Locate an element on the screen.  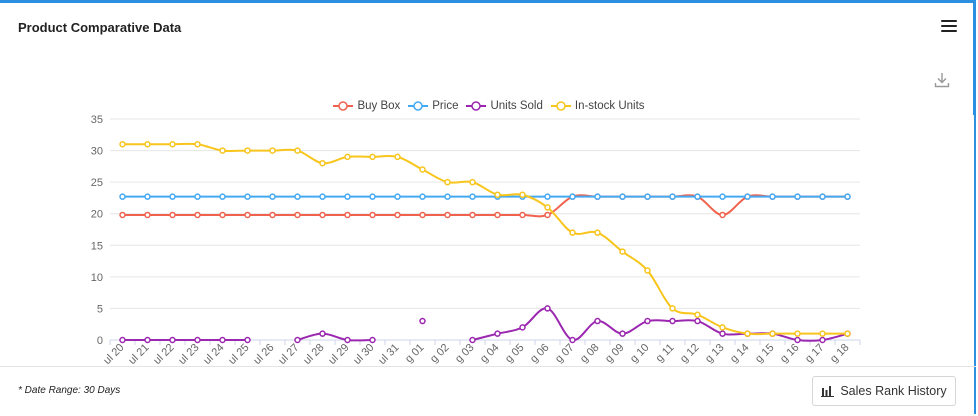
legend-item-buy-box: Buy Box is located at coordinates (366, 106).